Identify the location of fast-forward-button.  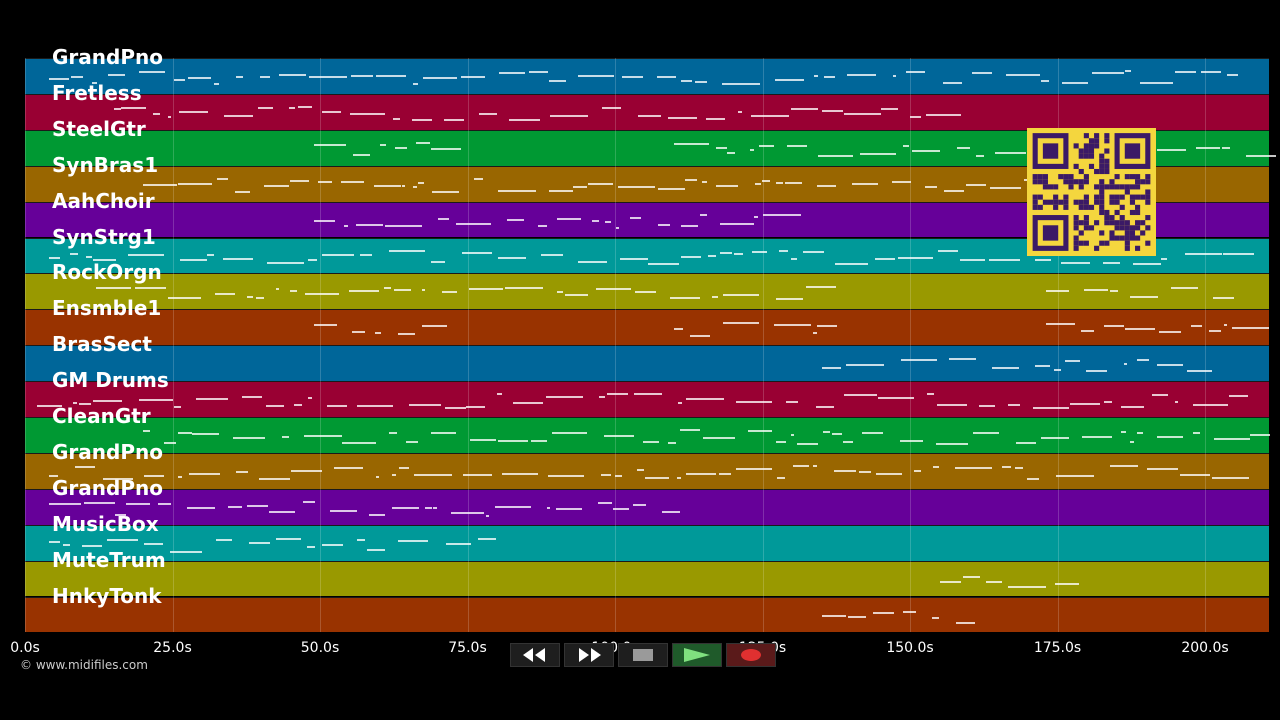
(589, 655).